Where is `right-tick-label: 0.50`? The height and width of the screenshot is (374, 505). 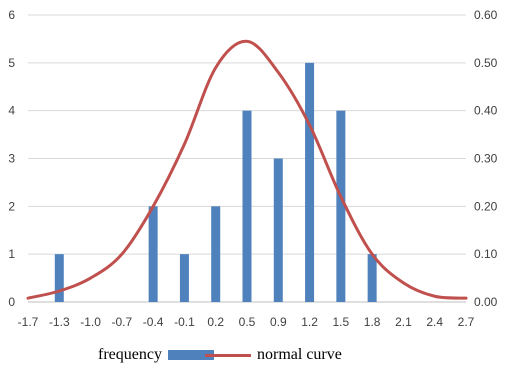
right-tick-label: 0.50 is located at coordinates (486, 63).